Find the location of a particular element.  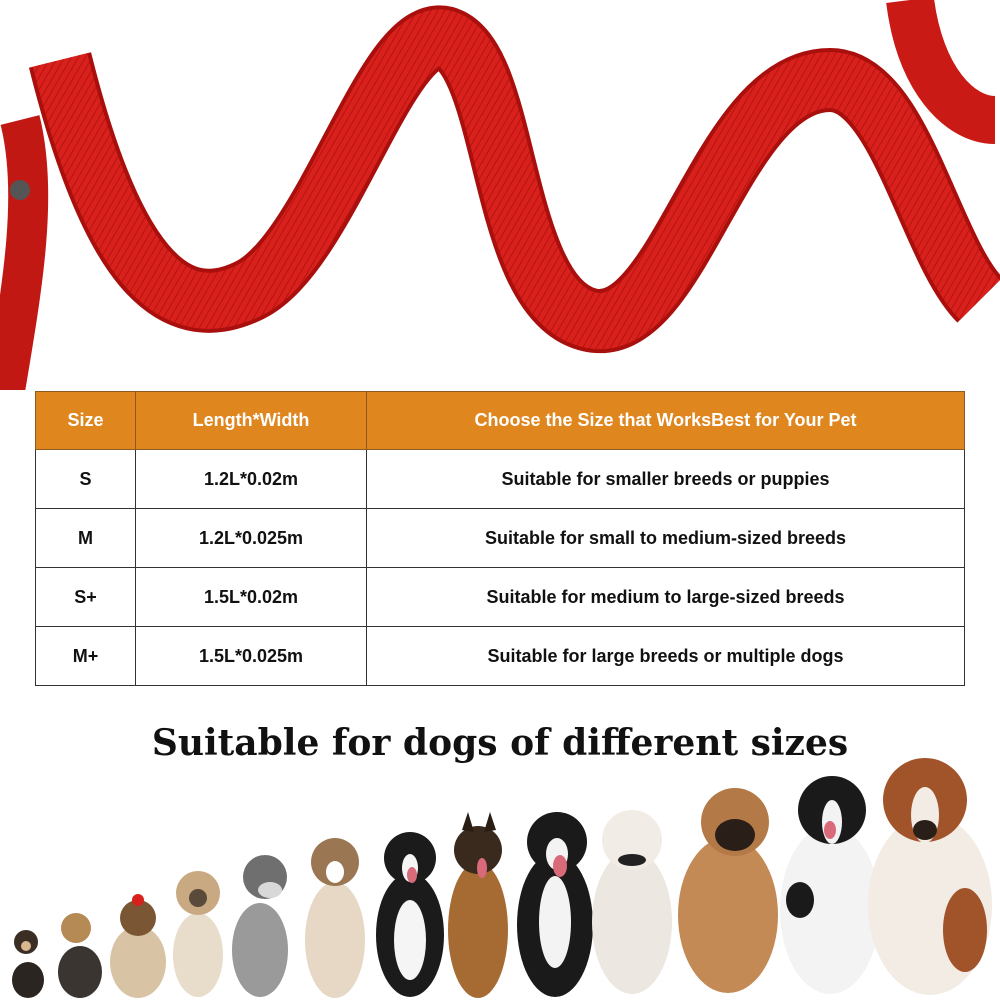

description-cell: Suitable for smaller breeds or puppies is located at coordinates (665, 479).